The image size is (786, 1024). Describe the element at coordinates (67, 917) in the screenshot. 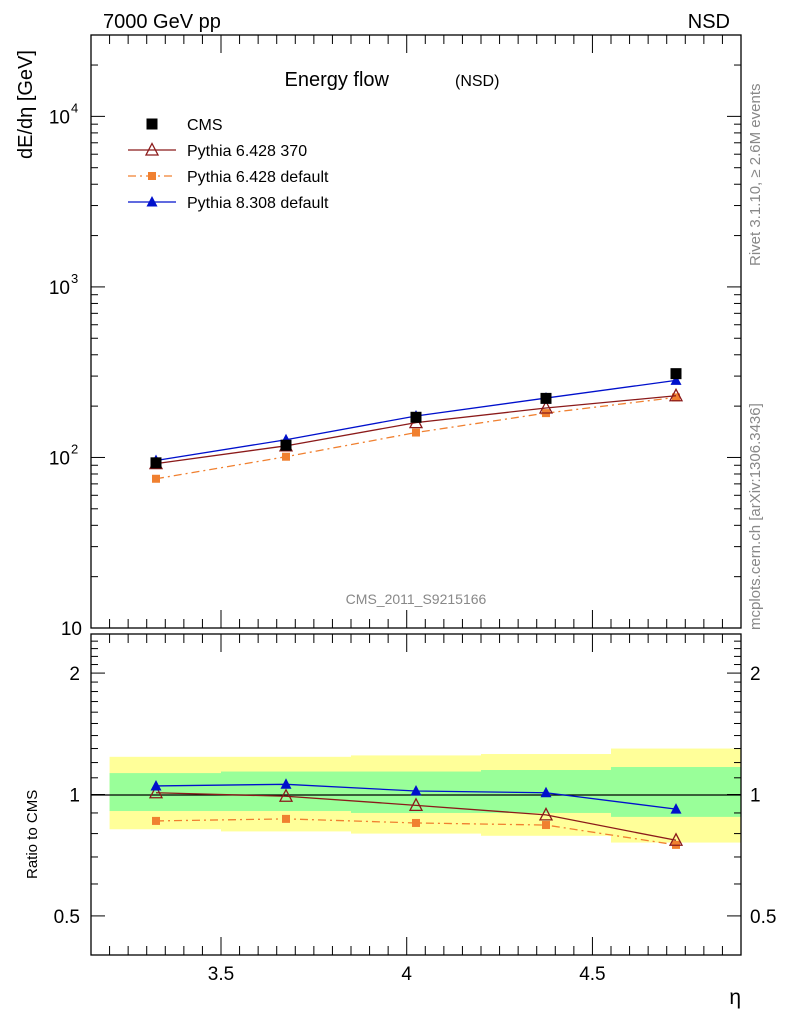

I see `ratio-y-tick-label-left-0: 0.5` at that location.